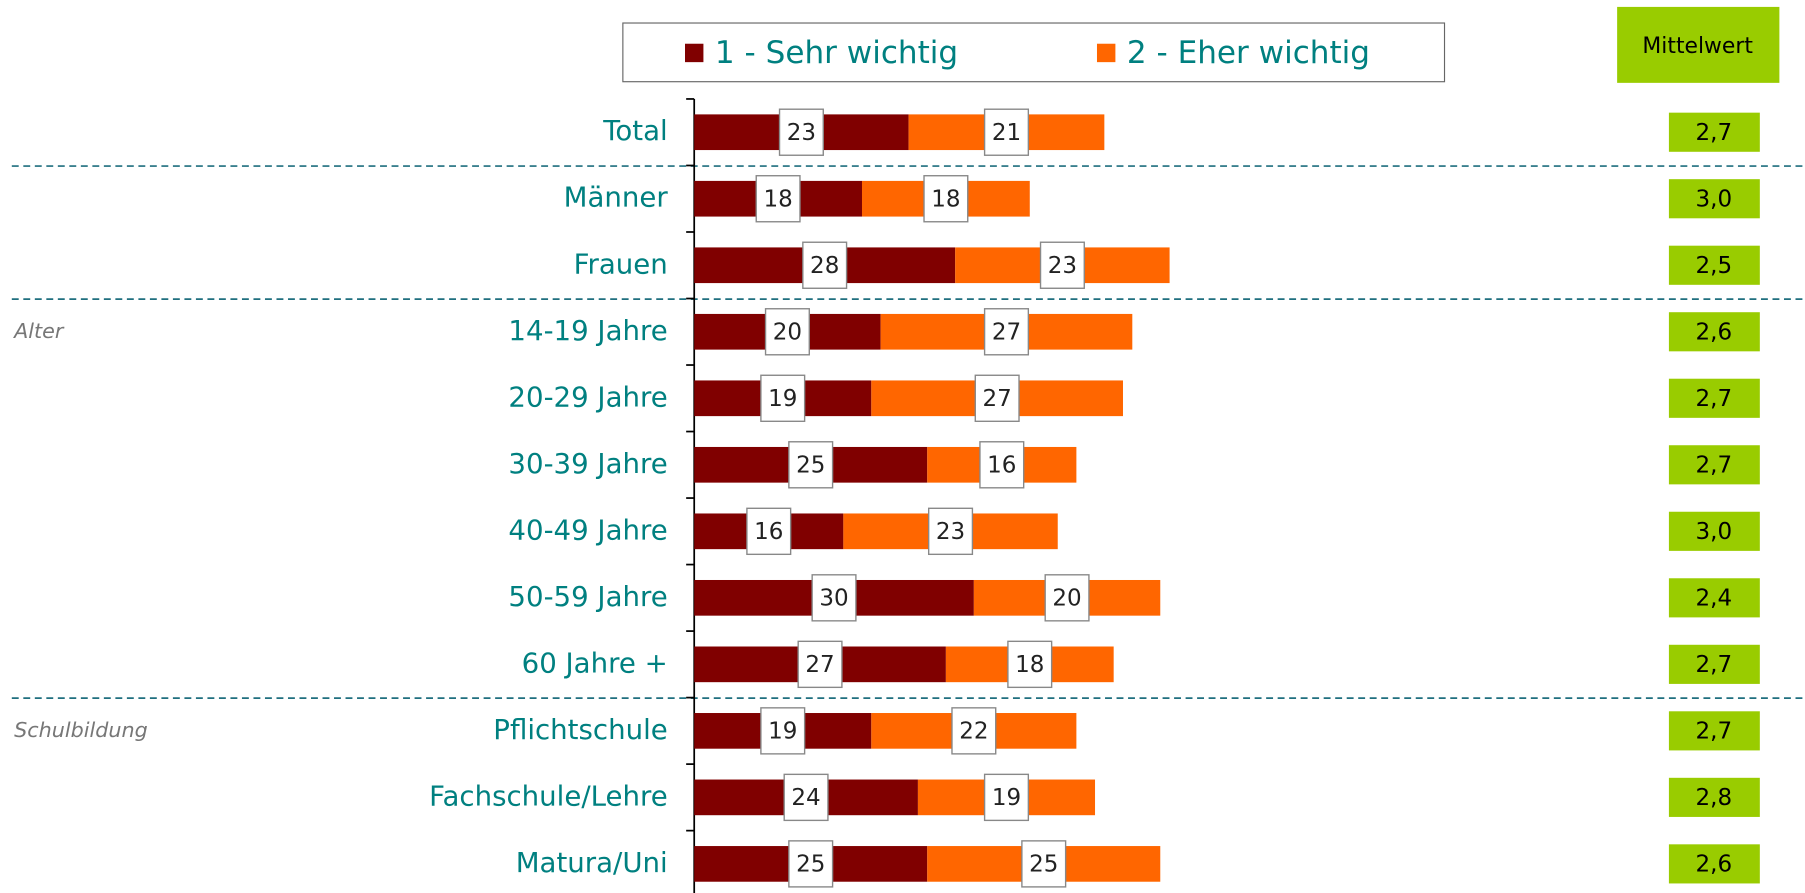 The image size is (1805, 893). What do you see at coordinates (38, 331) in the screenshot?
I see `group-label: Alter` at bounding box center [38, 331].